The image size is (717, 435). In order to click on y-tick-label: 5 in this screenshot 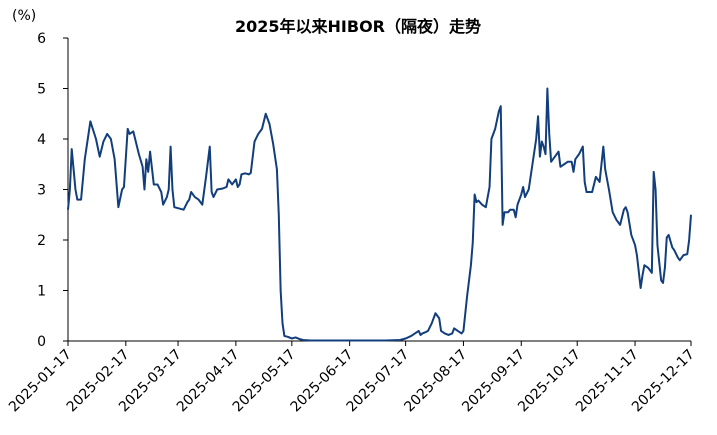, I will do `click(41, 90)`.